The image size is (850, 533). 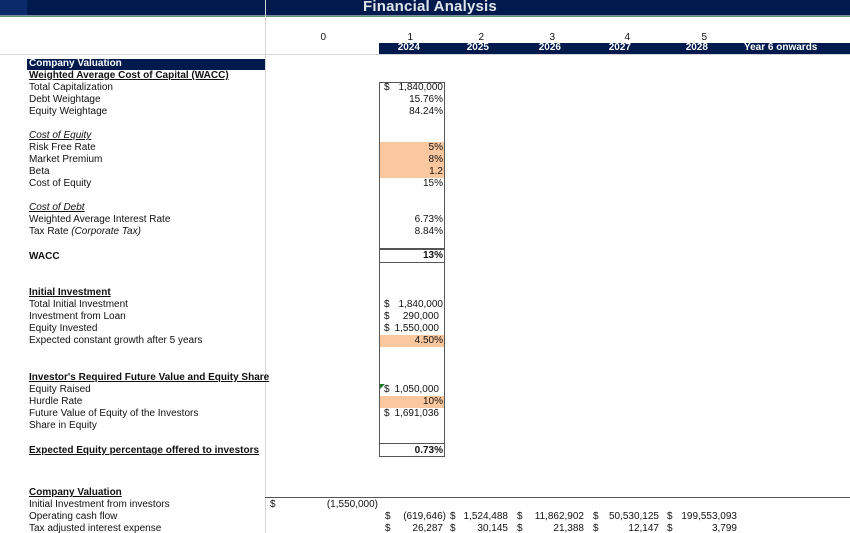 What do you see at coordinates (704, 37) in the screenshot?
I see `period-5: 5` at bounding box center [704, 37].